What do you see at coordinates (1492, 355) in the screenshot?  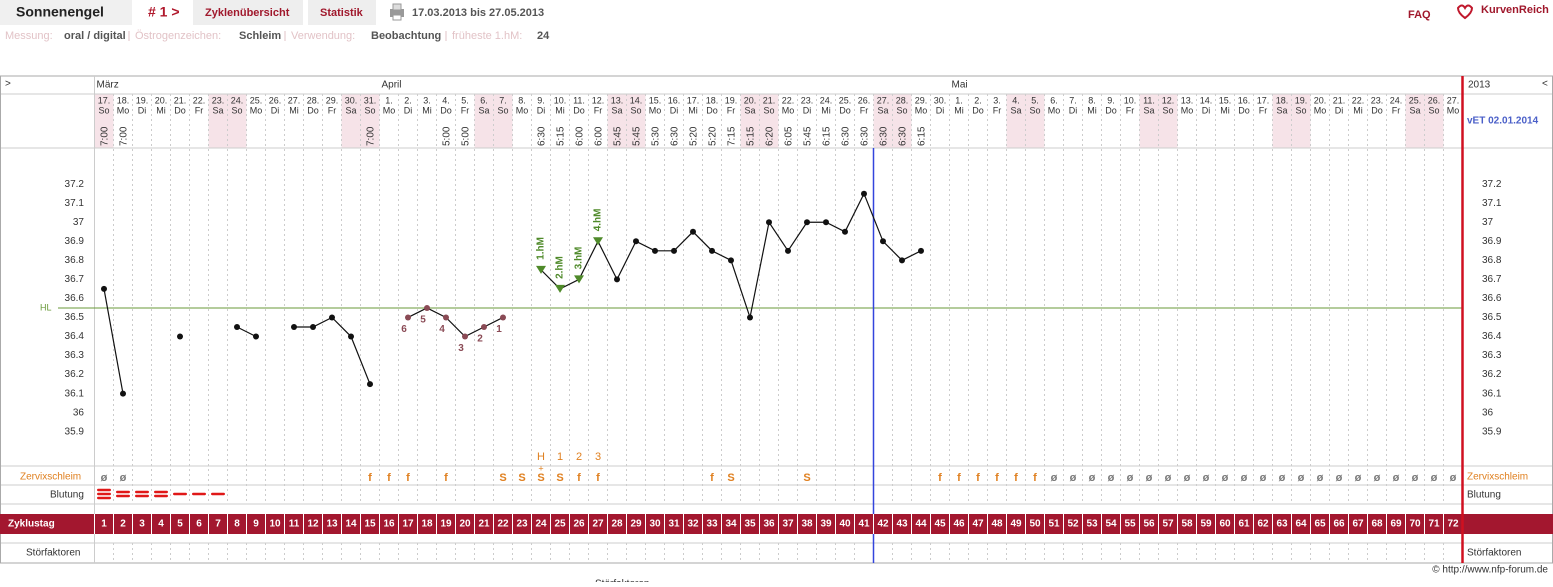 I see `y-tick-label: 36.3` at bounding box center [1492, 355].